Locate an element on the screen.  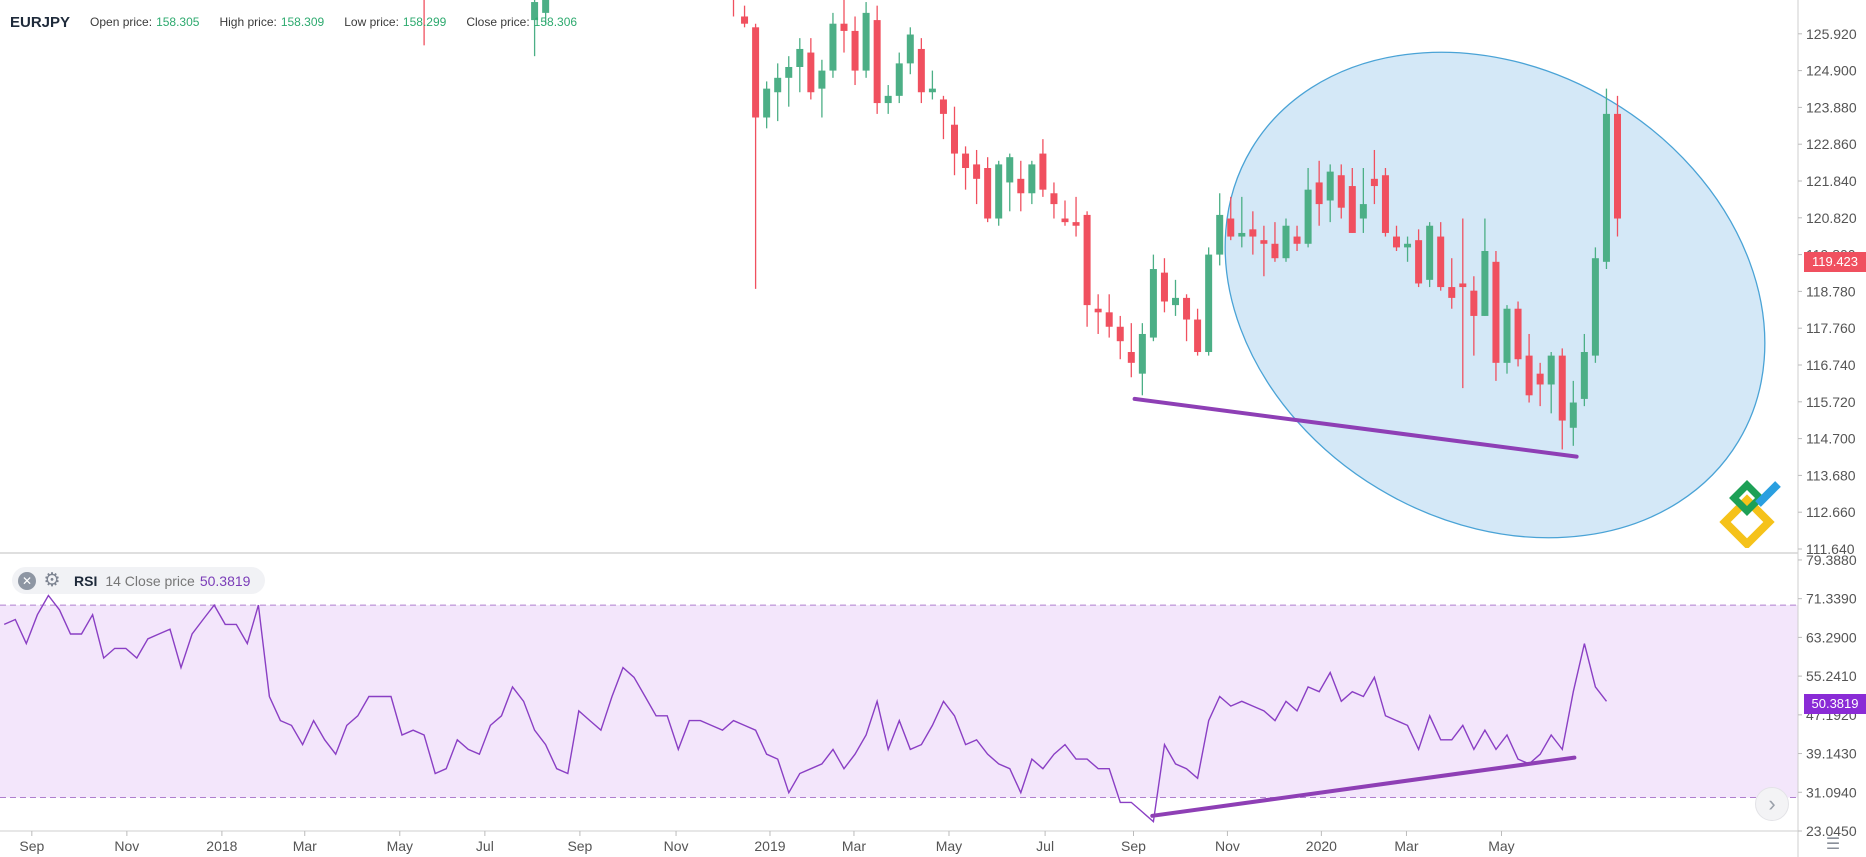
price-trendline is located at coordinates (1355, 427).